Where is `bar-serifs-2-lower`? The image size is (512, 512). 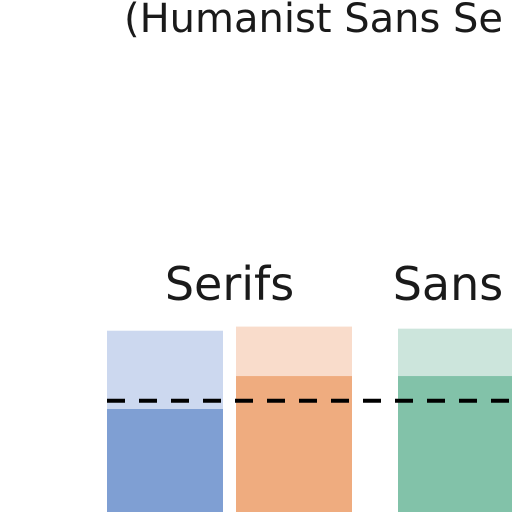
bar-serifs-2-lower is located at coordinates (294, 444).